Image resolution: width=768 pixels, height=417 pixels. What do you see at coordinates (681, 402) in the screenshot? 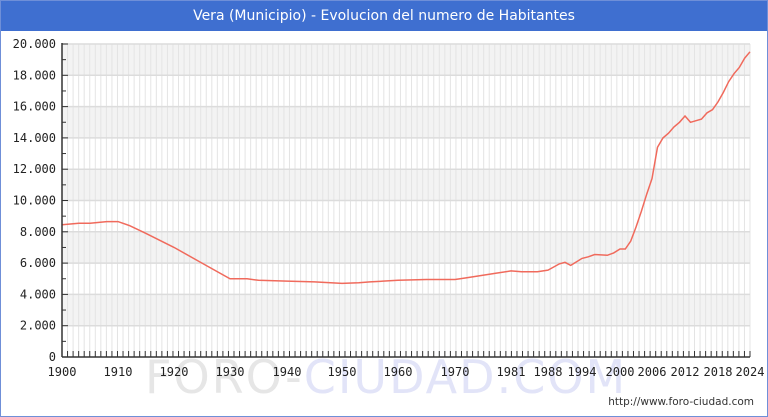
I see `source-credit: http://www.foro-ciudad.com` at bounding box center [681, 402].